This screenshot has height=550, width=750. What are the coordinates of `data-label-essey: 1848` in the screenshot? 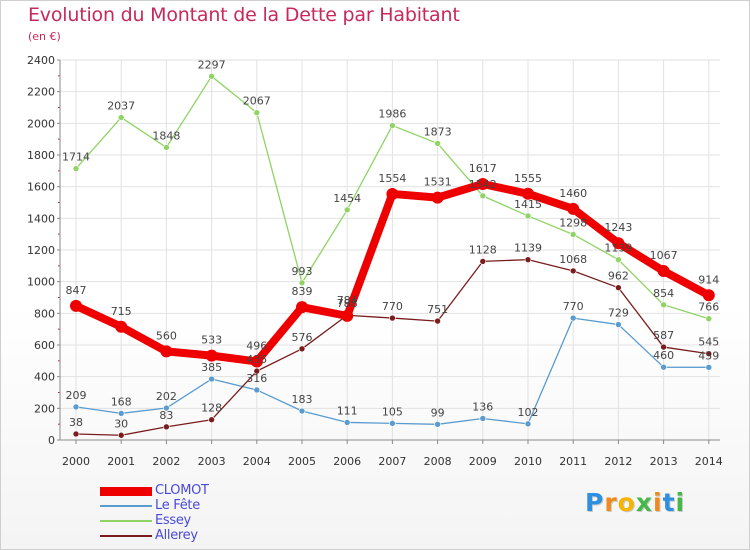 It's located at (166, 135).